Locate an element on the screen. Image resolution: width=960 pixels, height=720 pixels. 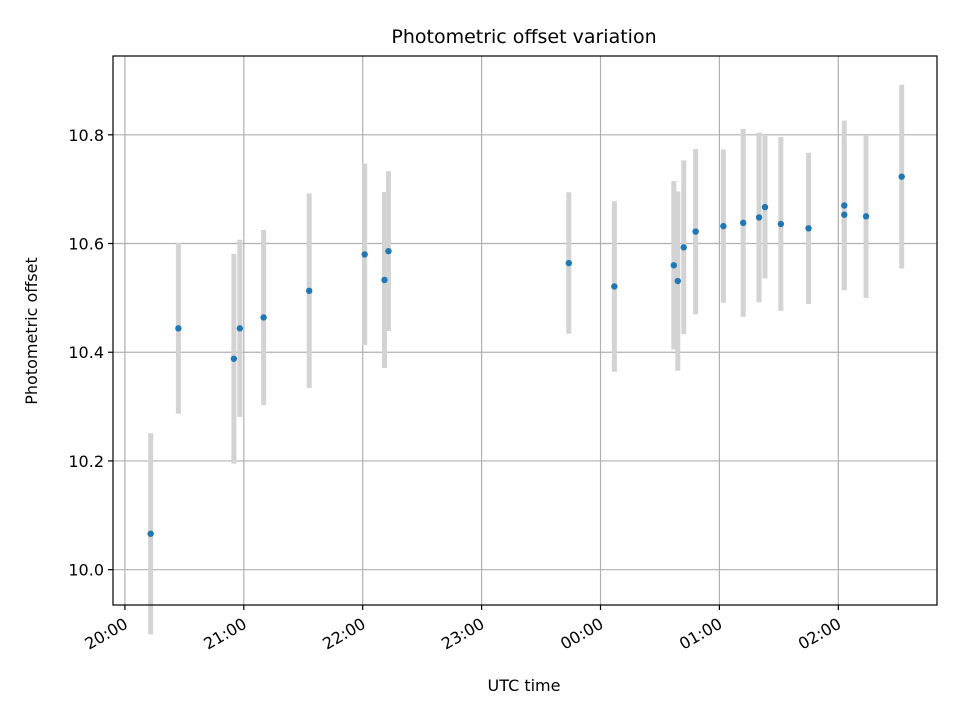
y-tick-label: 10.2 is located at coordinates (86, 461).